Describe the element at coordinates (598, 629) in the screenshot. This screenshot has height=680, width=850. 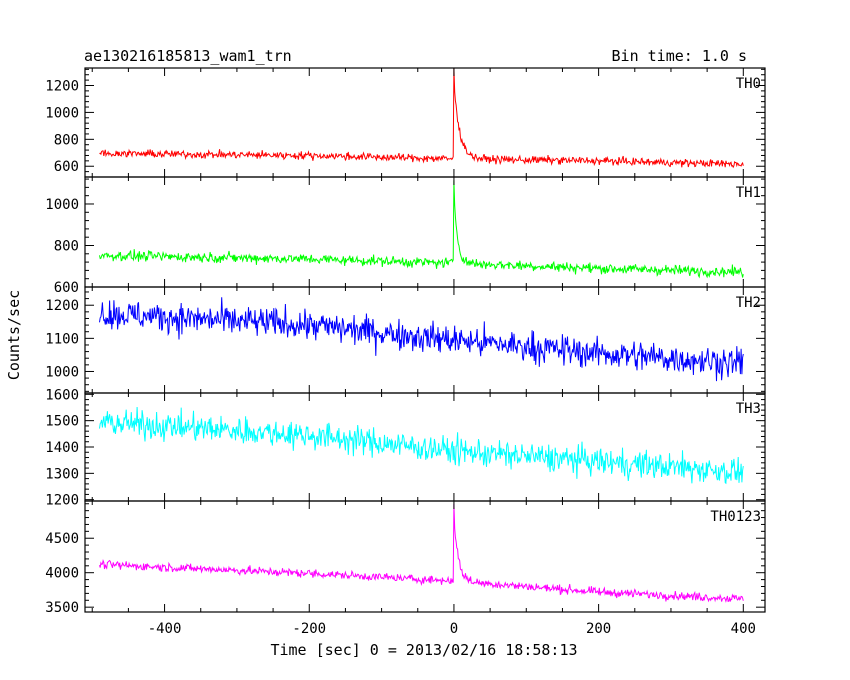
I see `x-tick-label: 200` at that location.